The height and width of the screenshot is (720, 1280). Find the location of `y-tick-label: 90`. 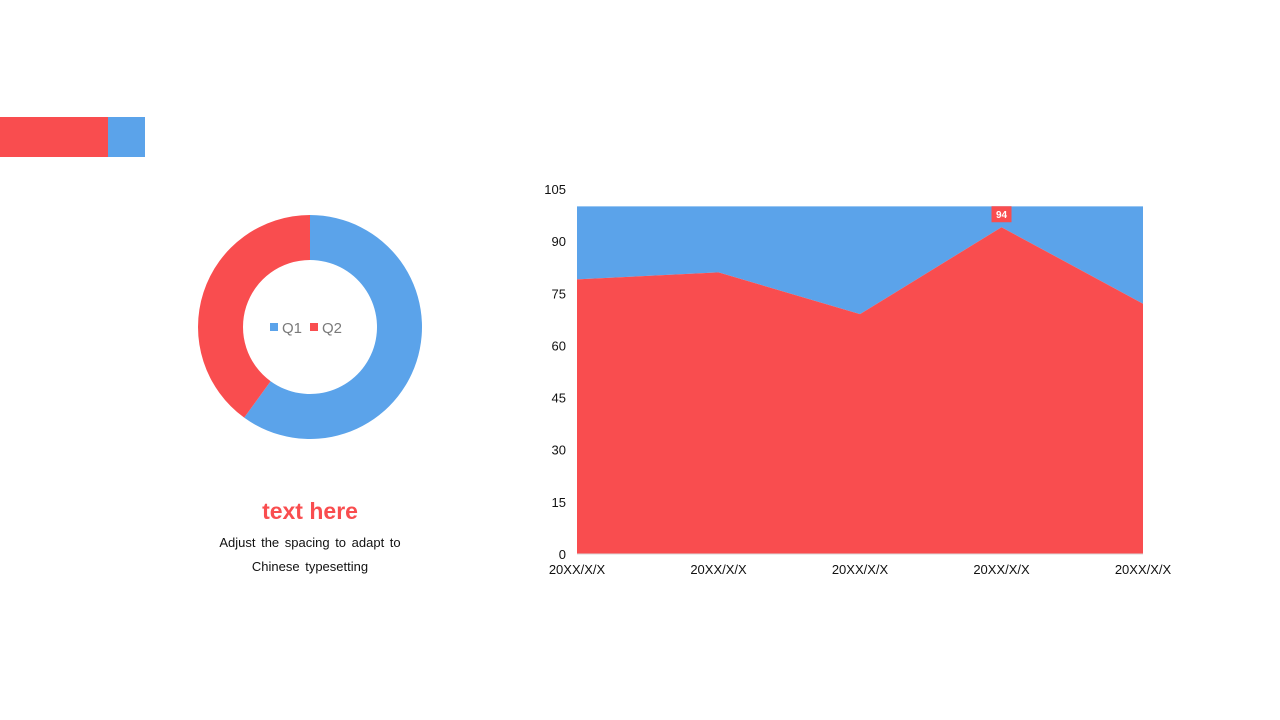

y-tick-label: 90 is located at coordinates (559, 241).